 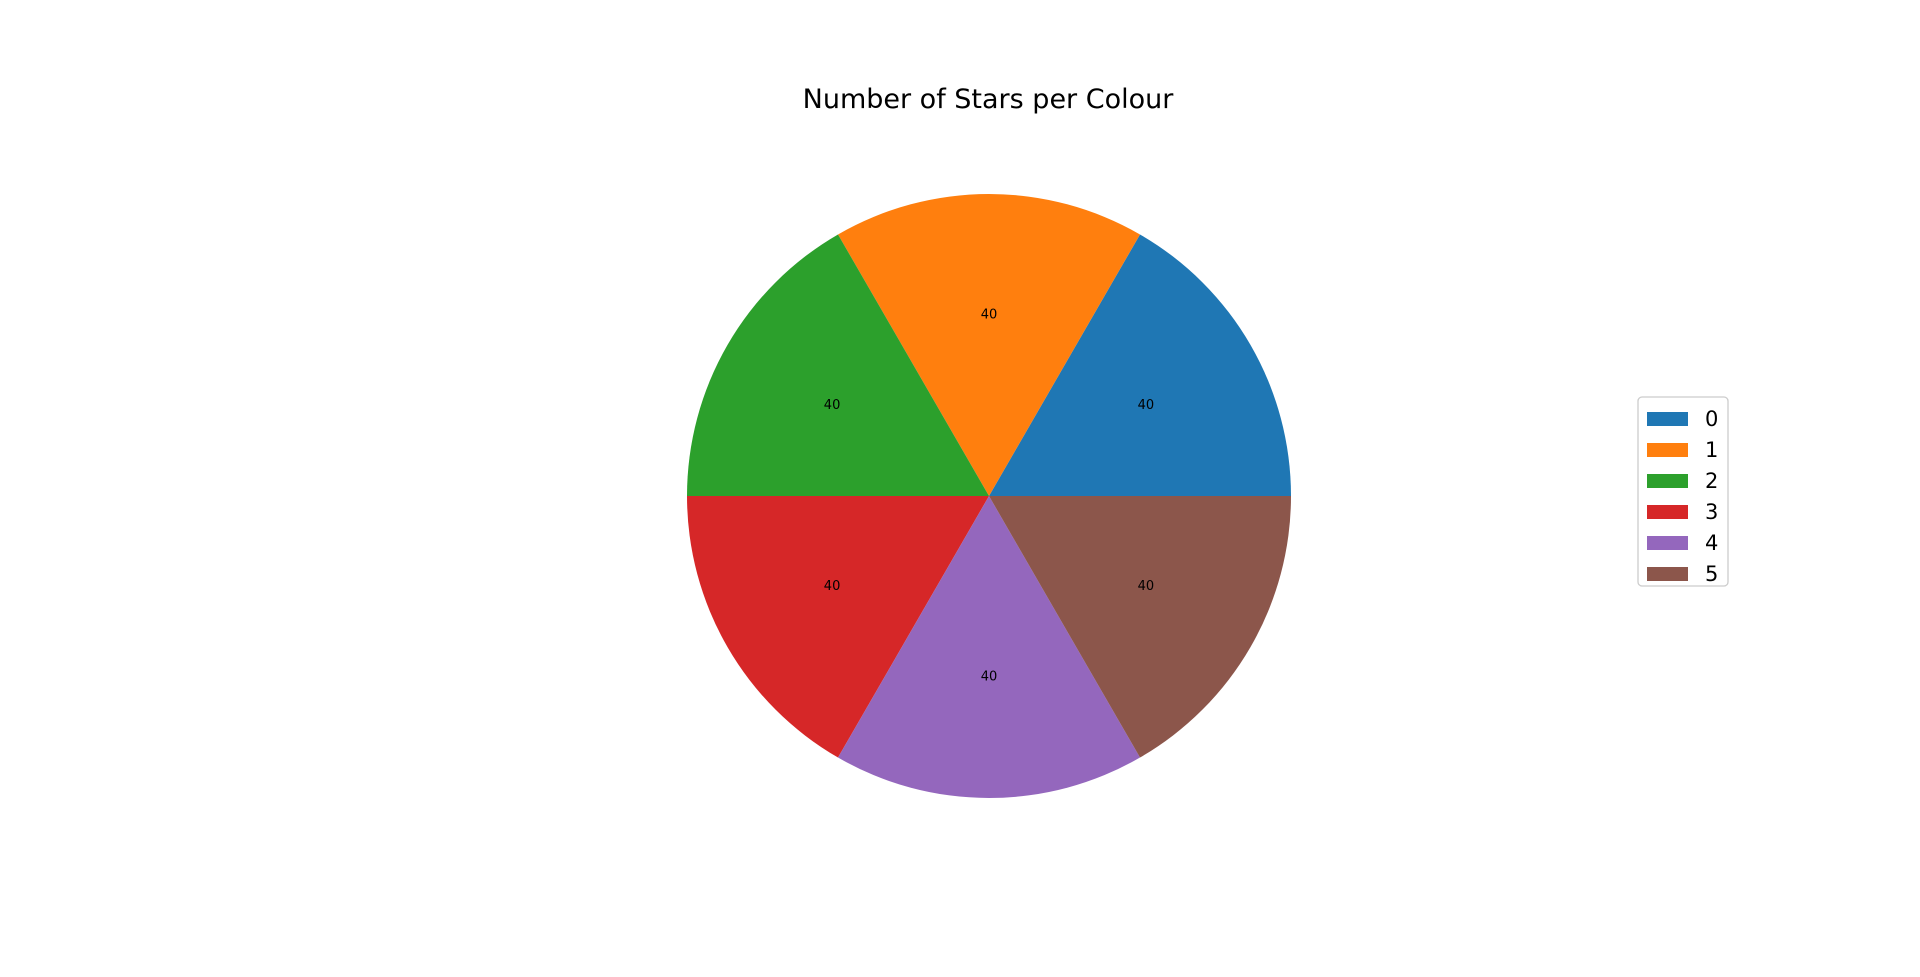 What do you see at coordinates (1711, 450) in the screenshot?
I see `legend-label-1: 1` at bounding box center [1711, 450].